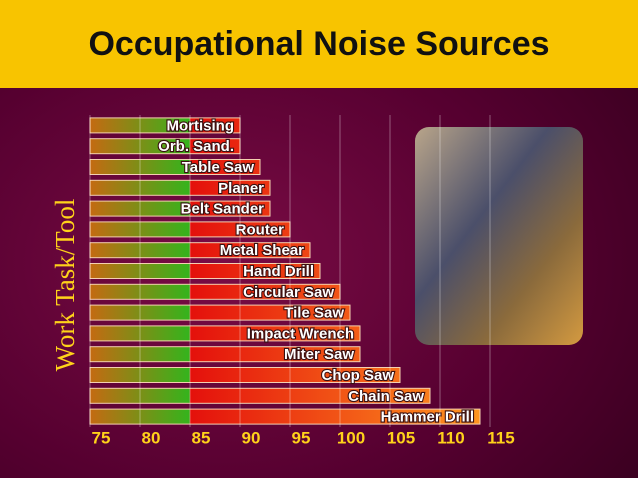  I want to click on bar-label: Chop Saw, so click(357, 375).